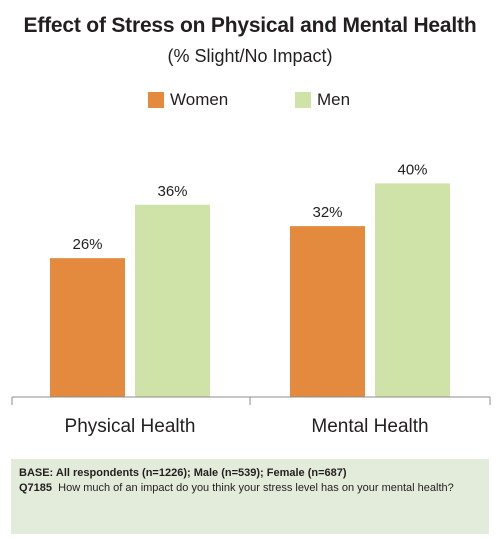 This screenshot has height=538, width=500. I want to click on bar-physical-health-women, so click(87, 327).